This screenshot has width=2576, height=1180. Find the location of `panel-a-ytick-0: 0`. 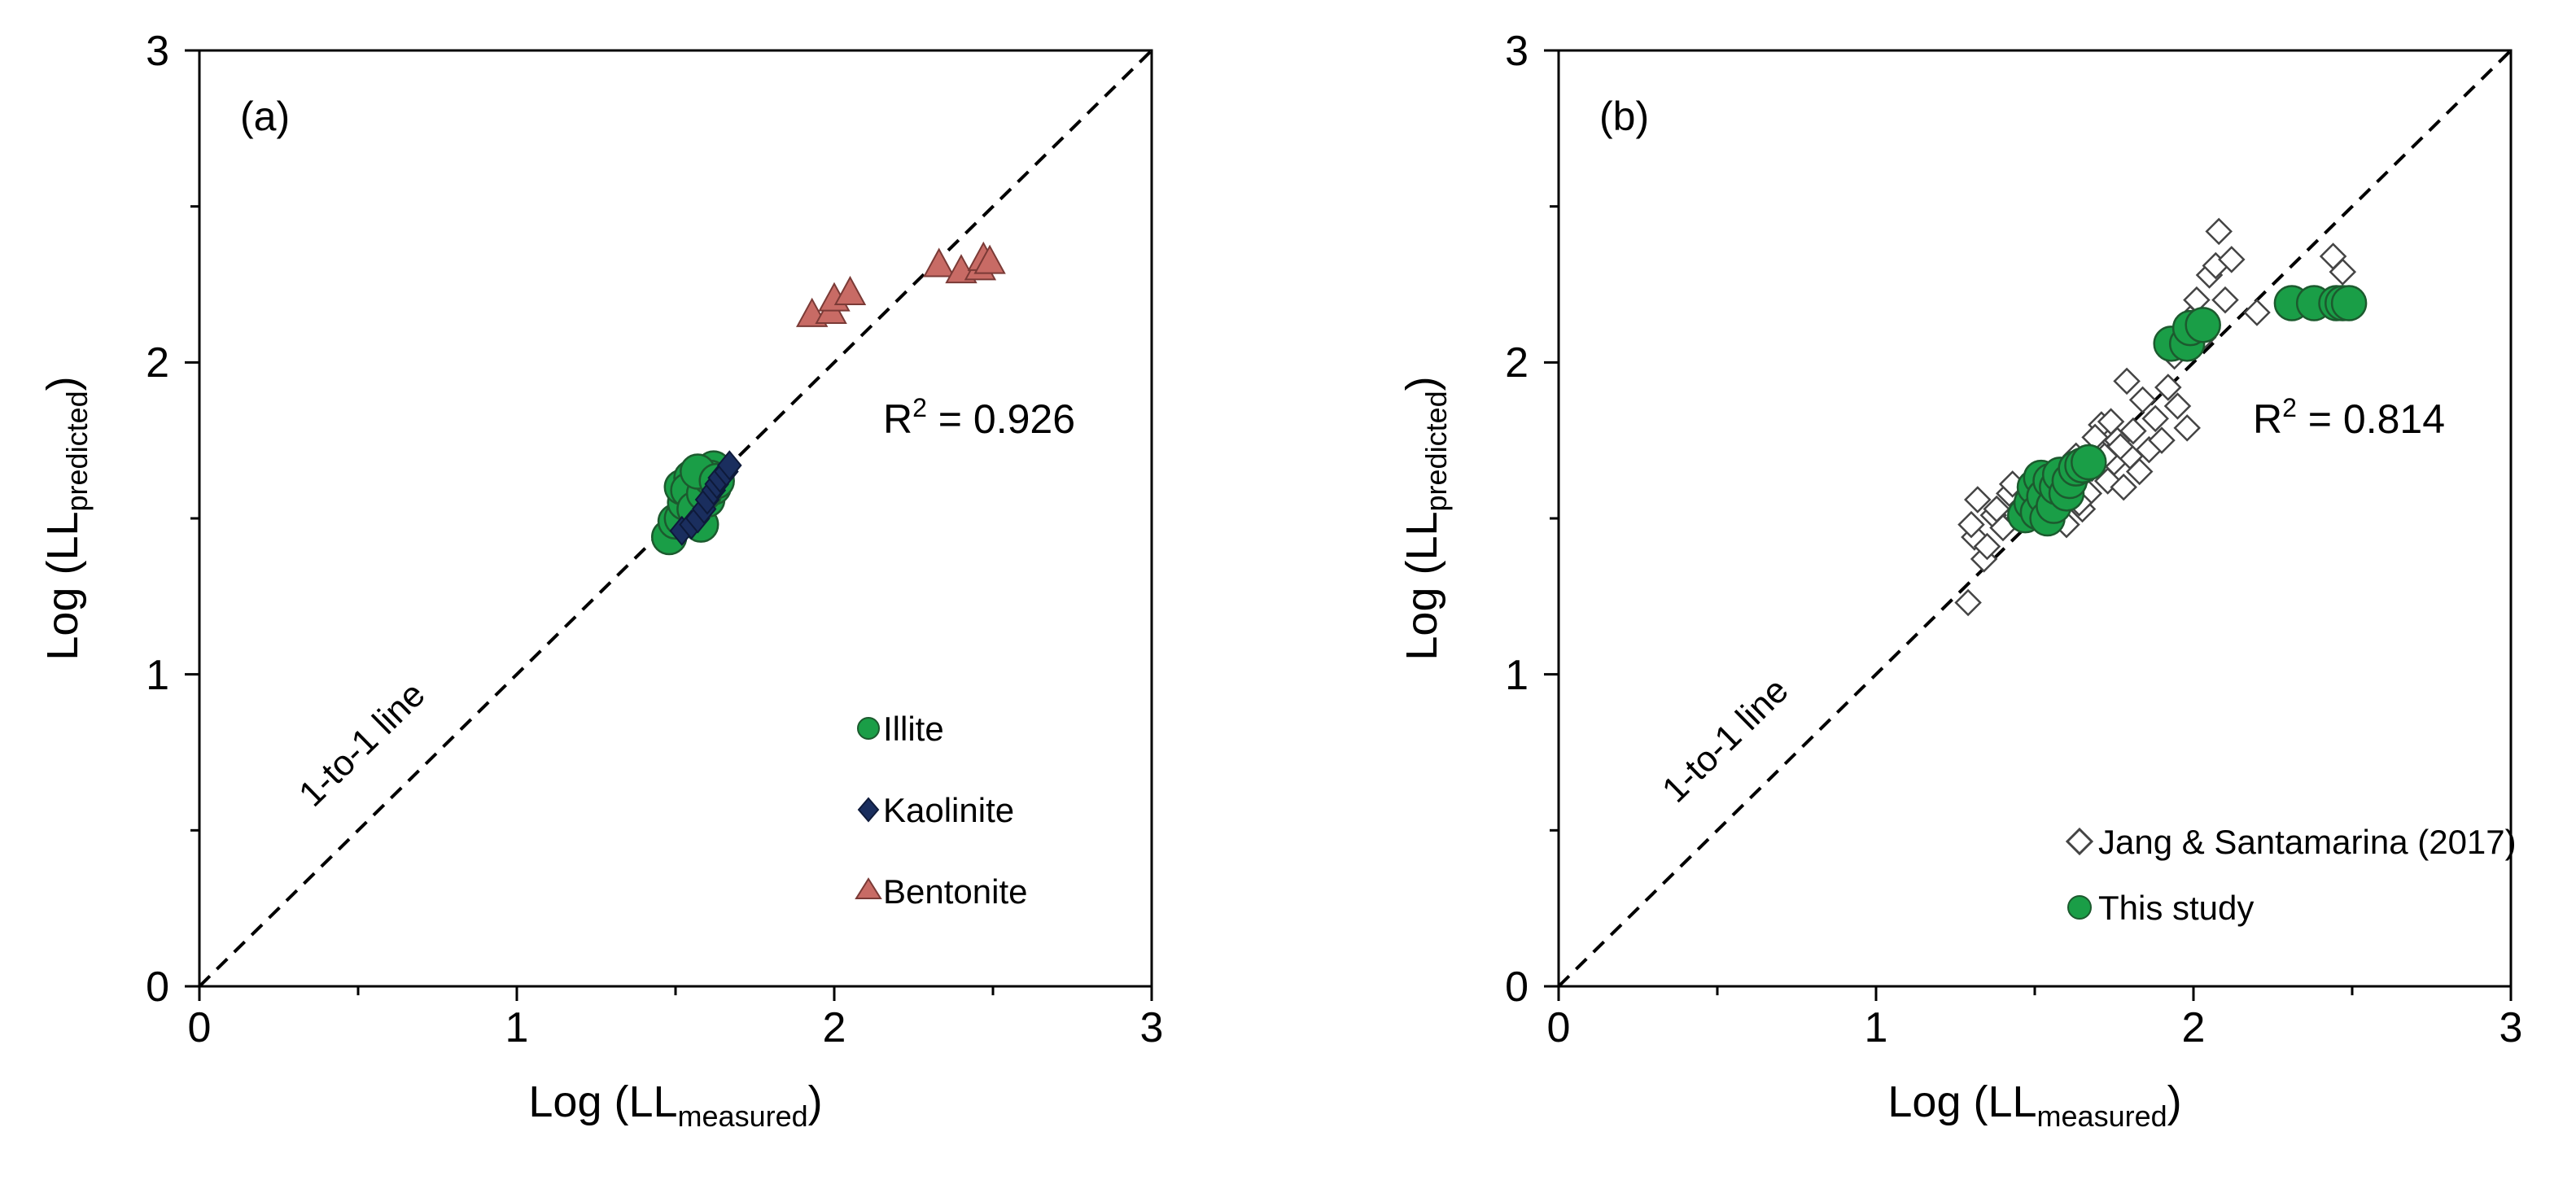

panel-a-ytick-0: 0 is located at coordinates (157, 987).